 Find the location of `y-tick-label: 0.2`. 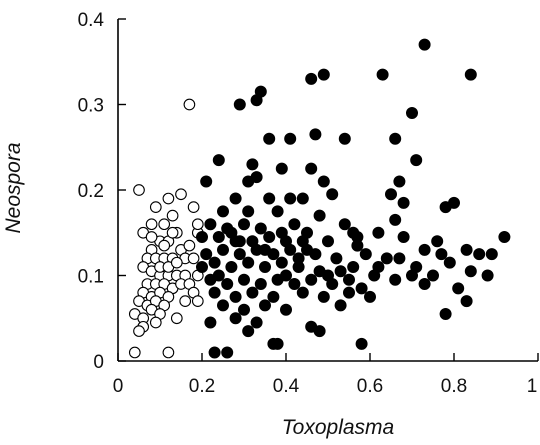

y-tick-label: 0.2 is located at coordinates (91, 191).